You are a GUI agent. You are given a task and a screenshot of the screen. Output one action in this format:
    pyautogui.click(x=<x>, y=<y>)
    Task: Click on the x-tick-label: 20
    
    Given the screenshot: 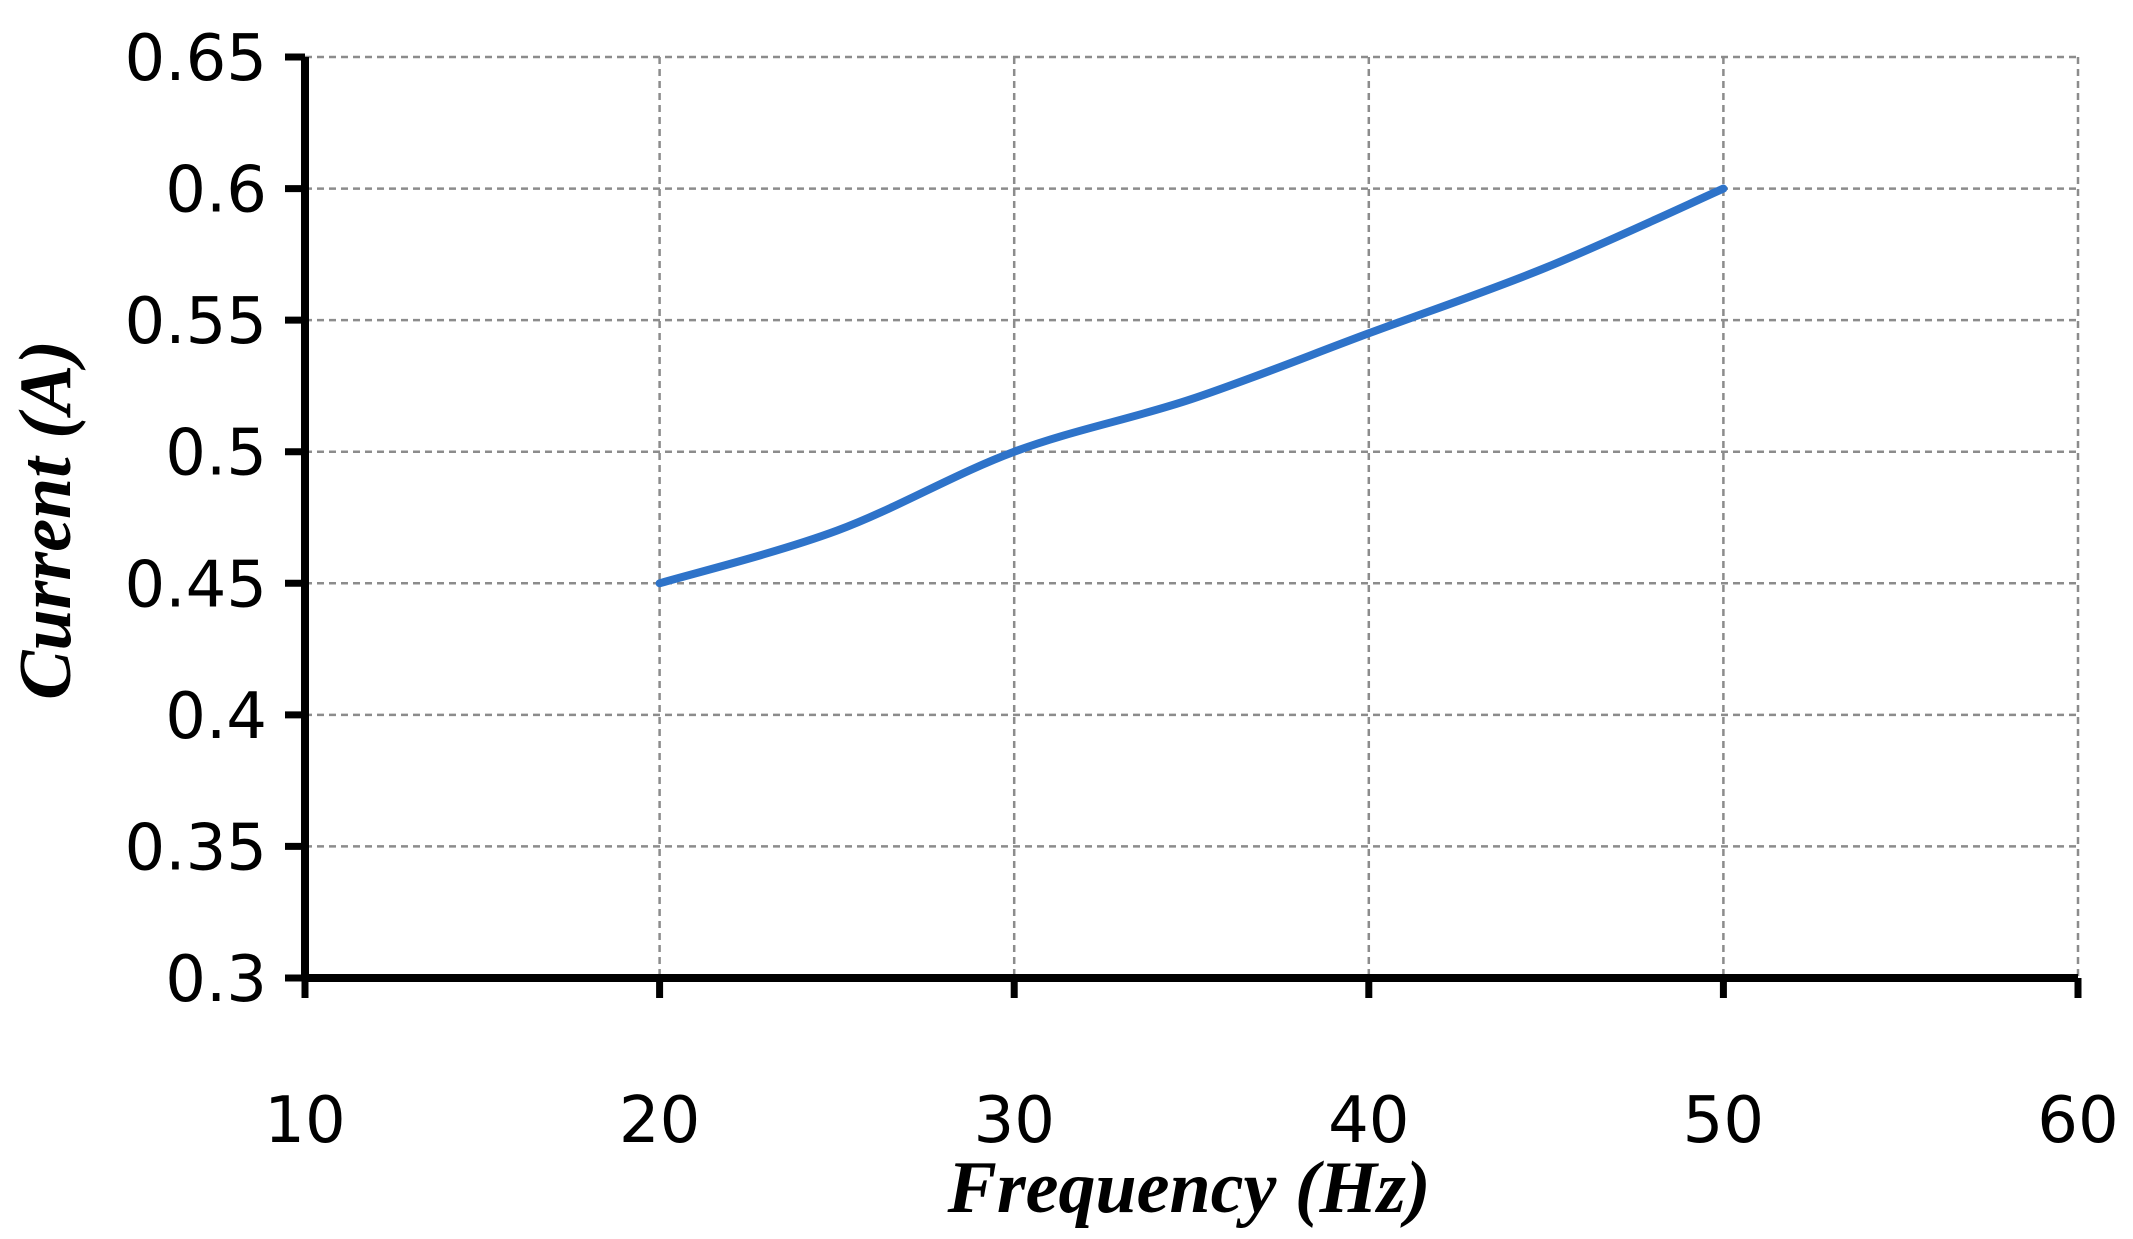 What is the action you would take?
    pyautogui.click(x=659, y=1121)
    